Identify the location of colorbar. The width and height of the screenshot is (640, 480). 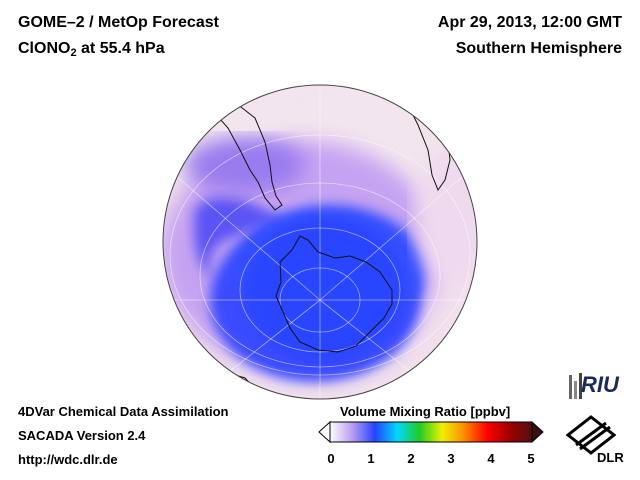
(431, 432).